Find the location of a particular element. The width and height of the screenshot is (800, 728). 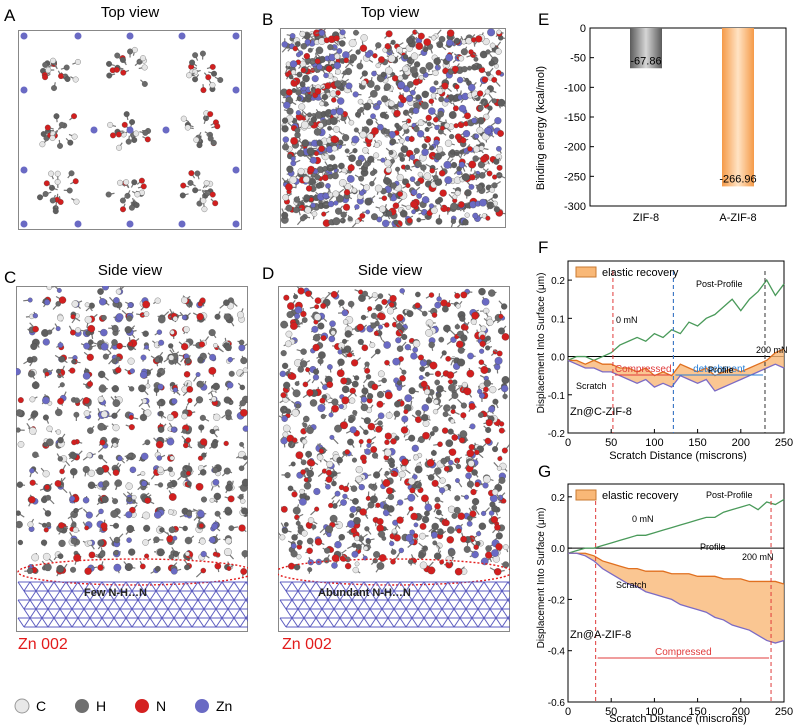

panel-c-zn-lattice is located at coordinates (132, 604).